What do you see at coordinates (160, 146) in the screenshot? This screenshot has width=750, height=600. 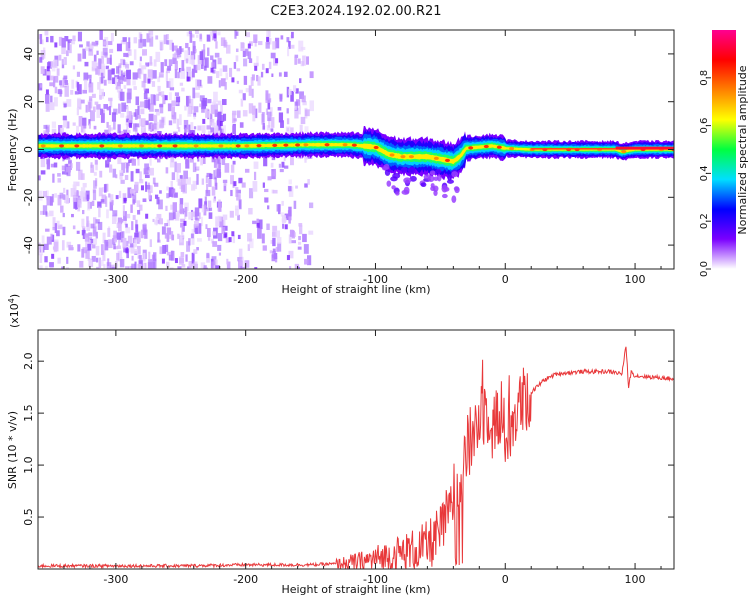 I see `spectrogram-hotspot` at bounding box center [160, 146].